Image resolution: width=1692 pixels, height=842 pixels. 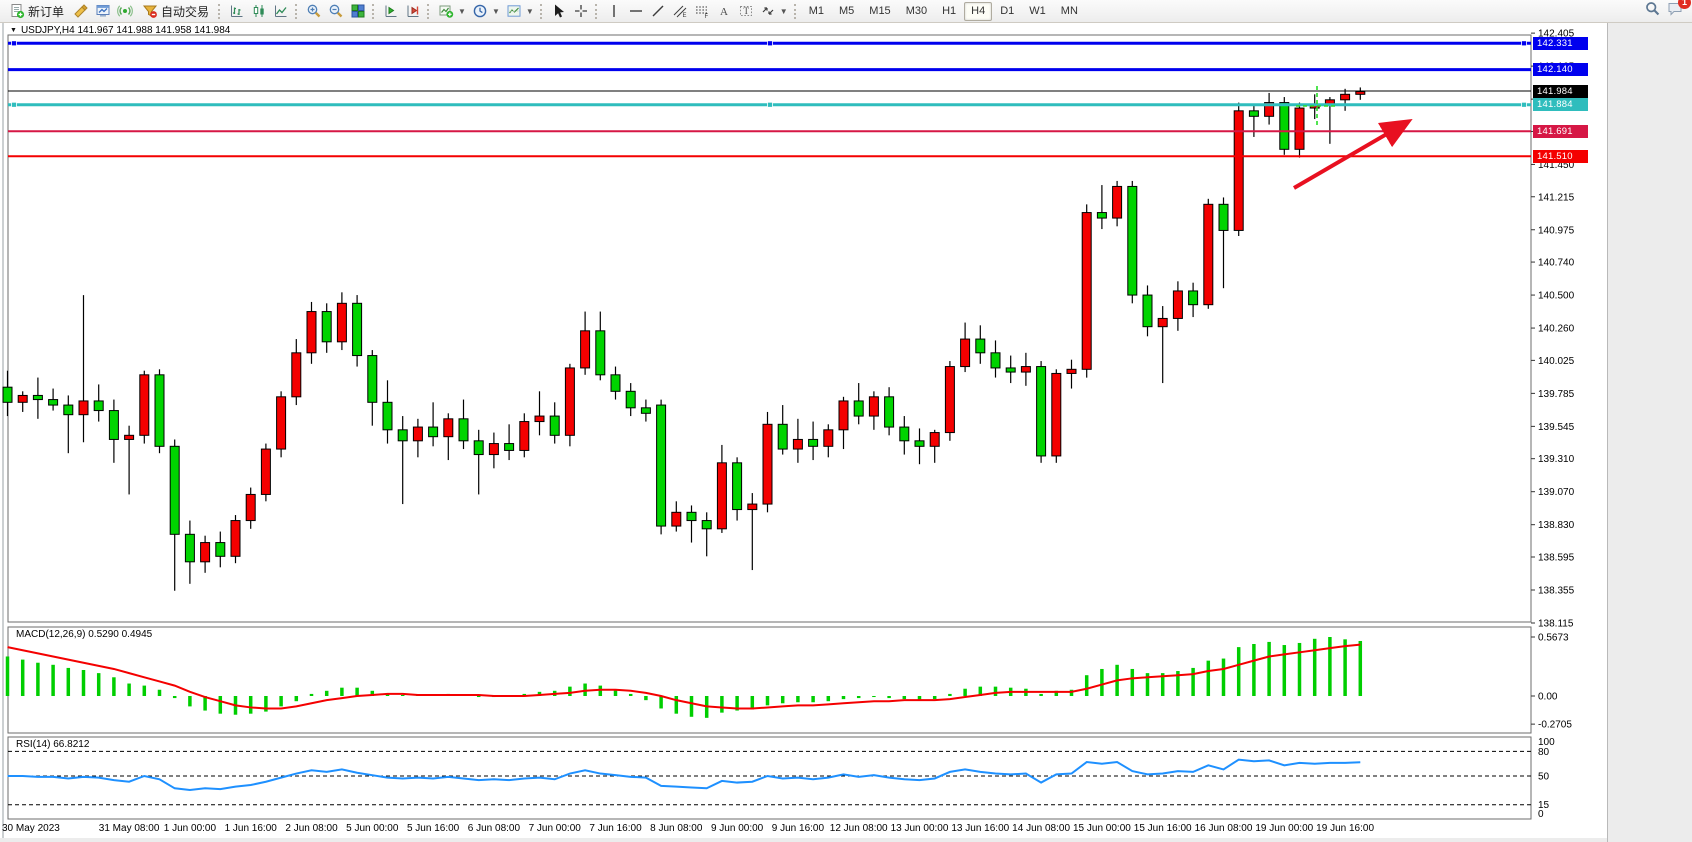 I want to click on zoom-in-button, so click(x=314, y=11).